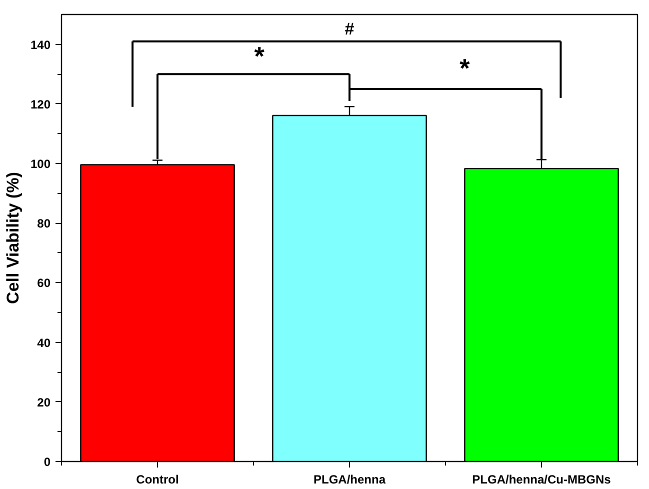 Image resolution: width=649 pixels, height=489 pixels. What do you see at coordinates (349, 479) in the screenshot?
I see `x-tick-label: PLGA/henna` at bounding box center [349, 479].